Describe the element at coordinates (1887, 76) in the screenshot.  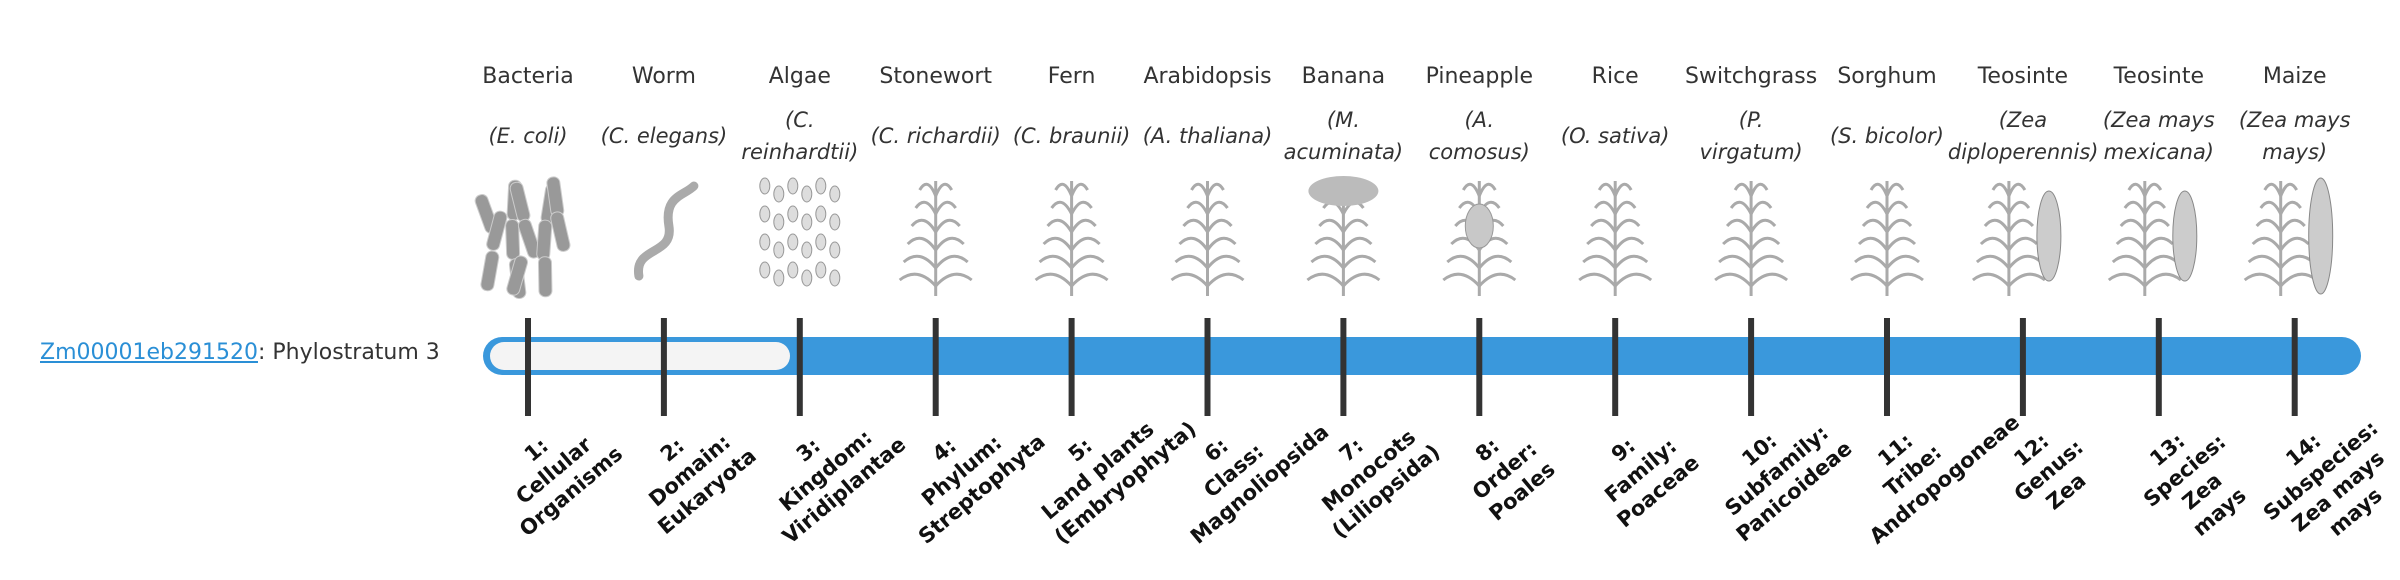
I see `organism-name: Sorghum` at that location.